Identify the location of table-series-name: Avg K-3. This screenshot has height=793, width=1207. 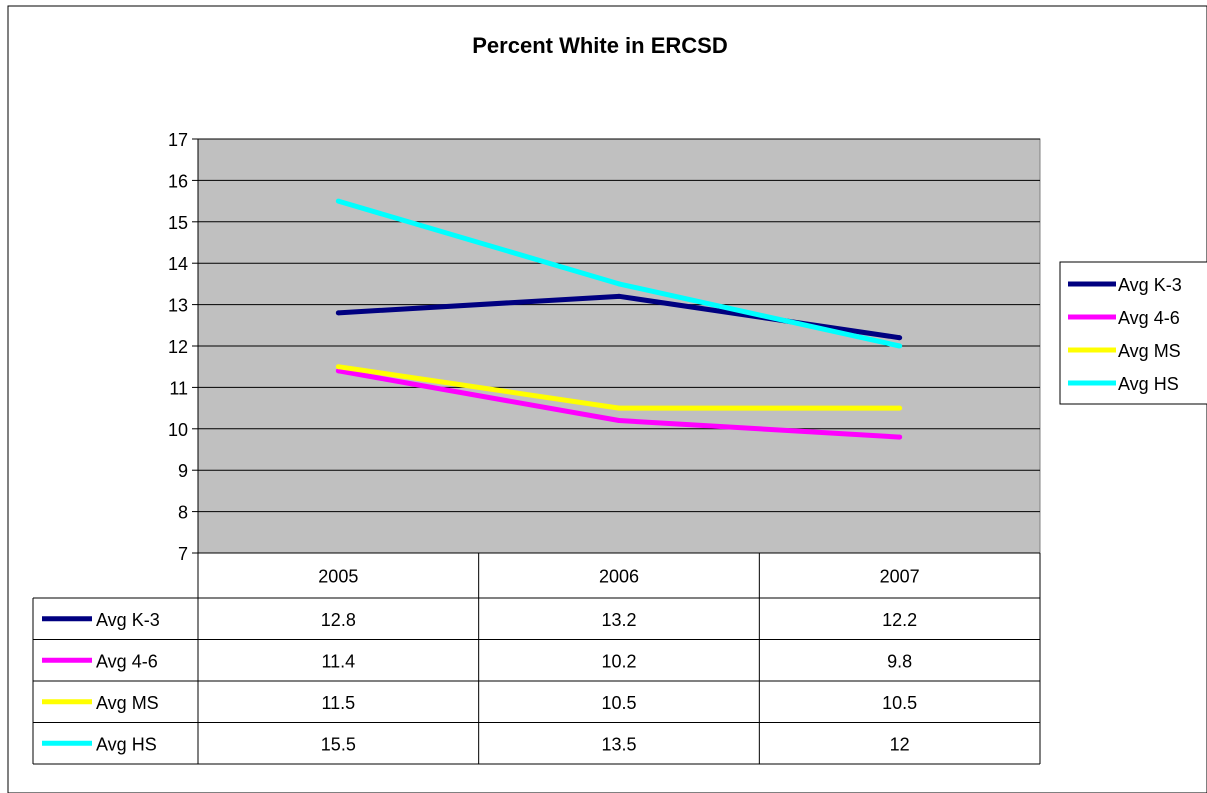
(128, 620).